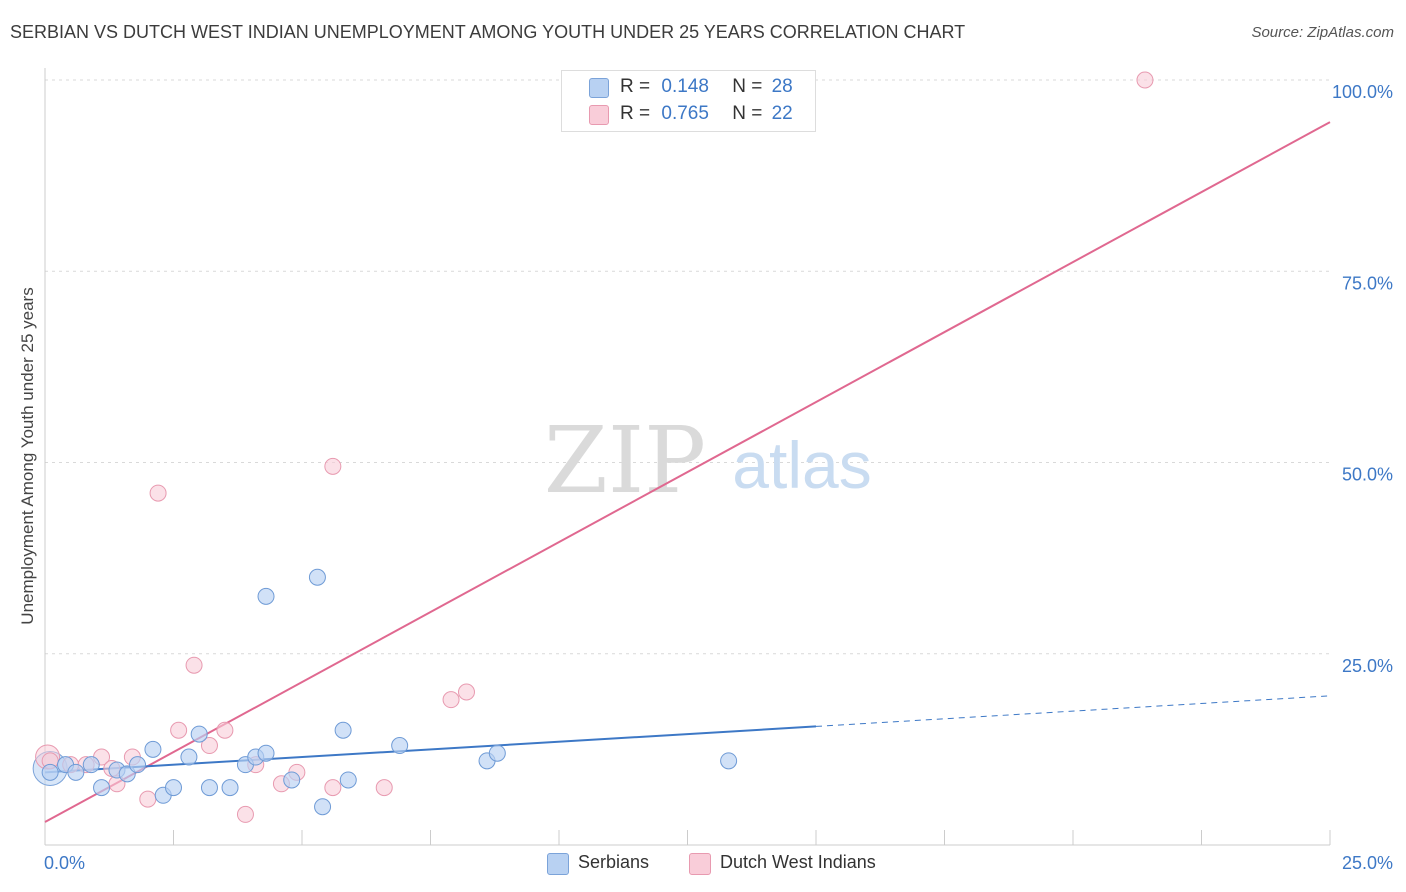 Image resolution: width=1406 pixels, height=892 pixels. I want to click on serbians-swatch, so click(599, 88).